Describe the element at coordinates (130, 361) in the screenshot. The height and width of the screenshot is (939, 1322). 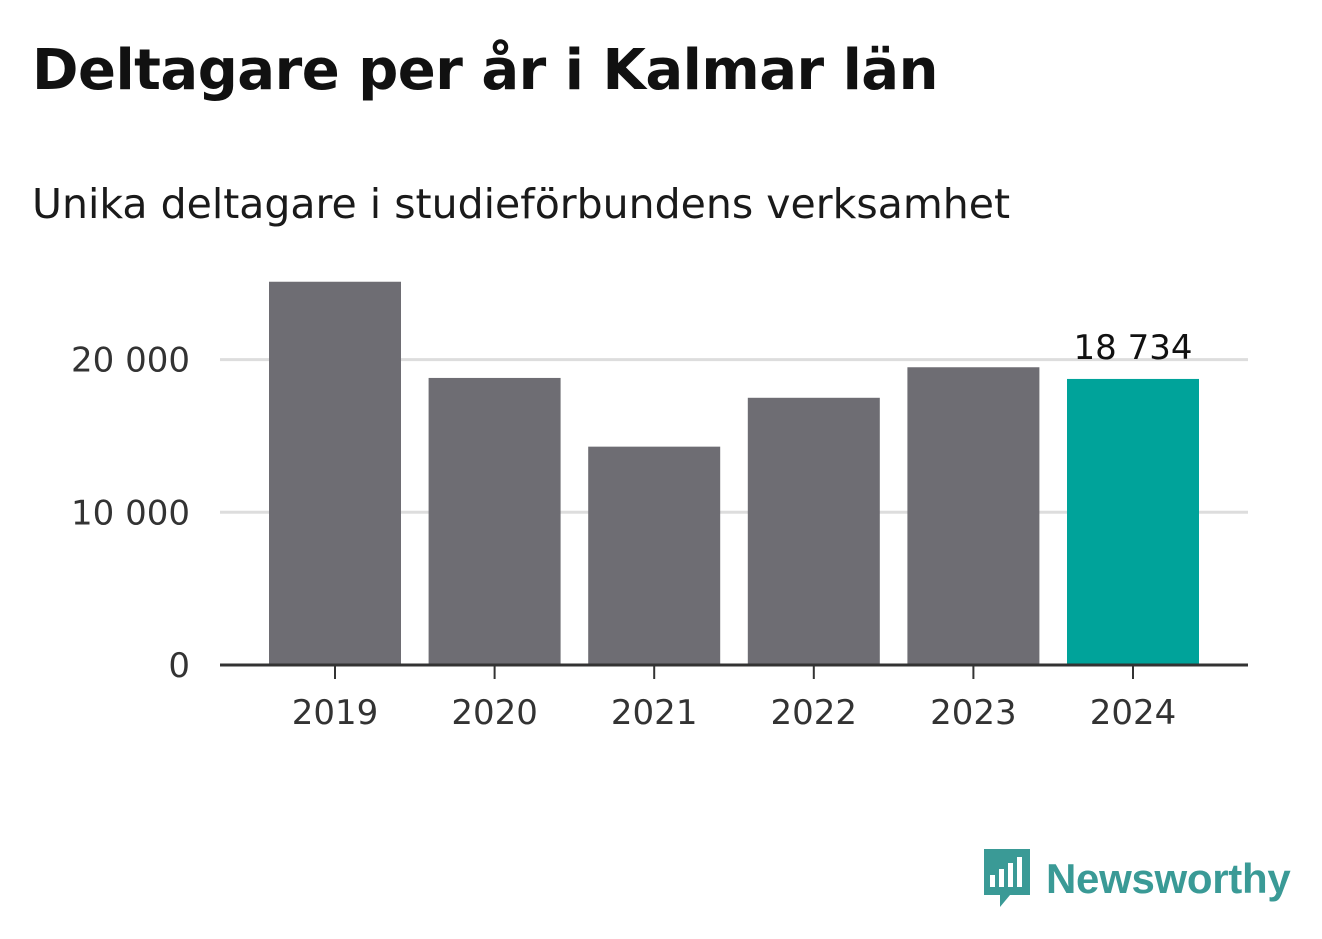
I see `y-tick-label: 20 000` at that location.